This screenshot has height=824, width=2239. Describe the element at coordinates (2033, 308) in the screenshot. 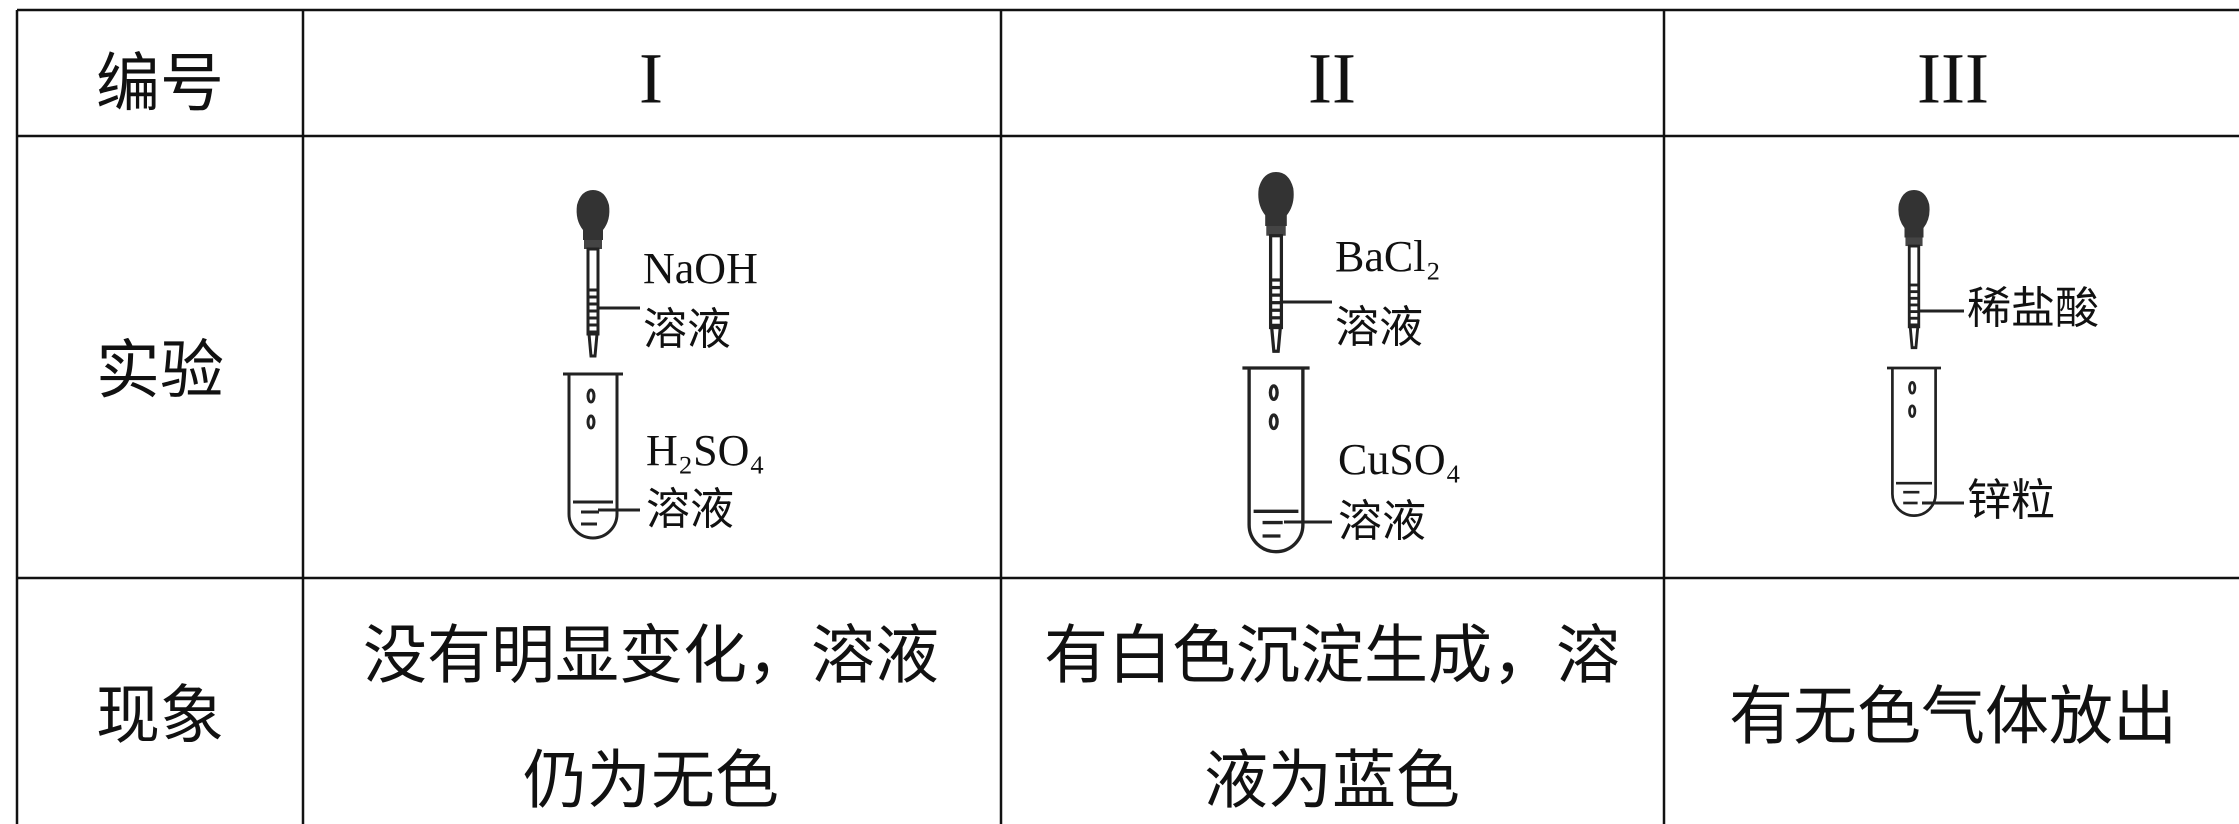

I see `reagent-label: 稀盐酸` at that location.